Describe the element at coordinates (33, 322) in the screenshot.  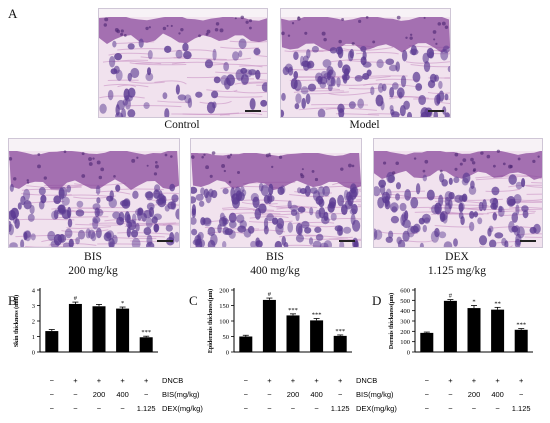
I see `y-tick-label: 2` at that location.